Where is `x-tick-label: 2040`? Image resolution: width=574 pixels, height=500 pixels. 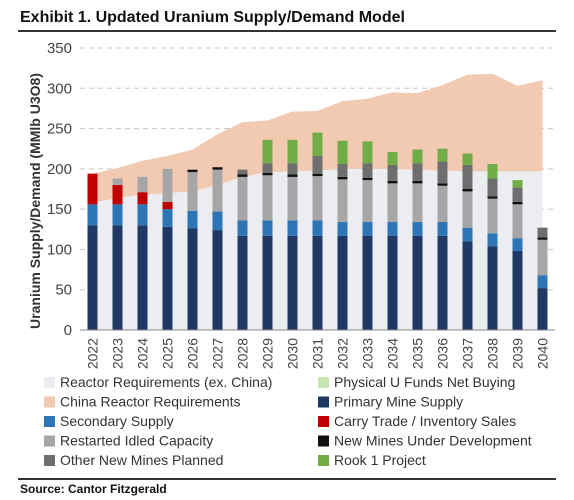
x-tick-label: 2040 is located at coordinates (543, 353).